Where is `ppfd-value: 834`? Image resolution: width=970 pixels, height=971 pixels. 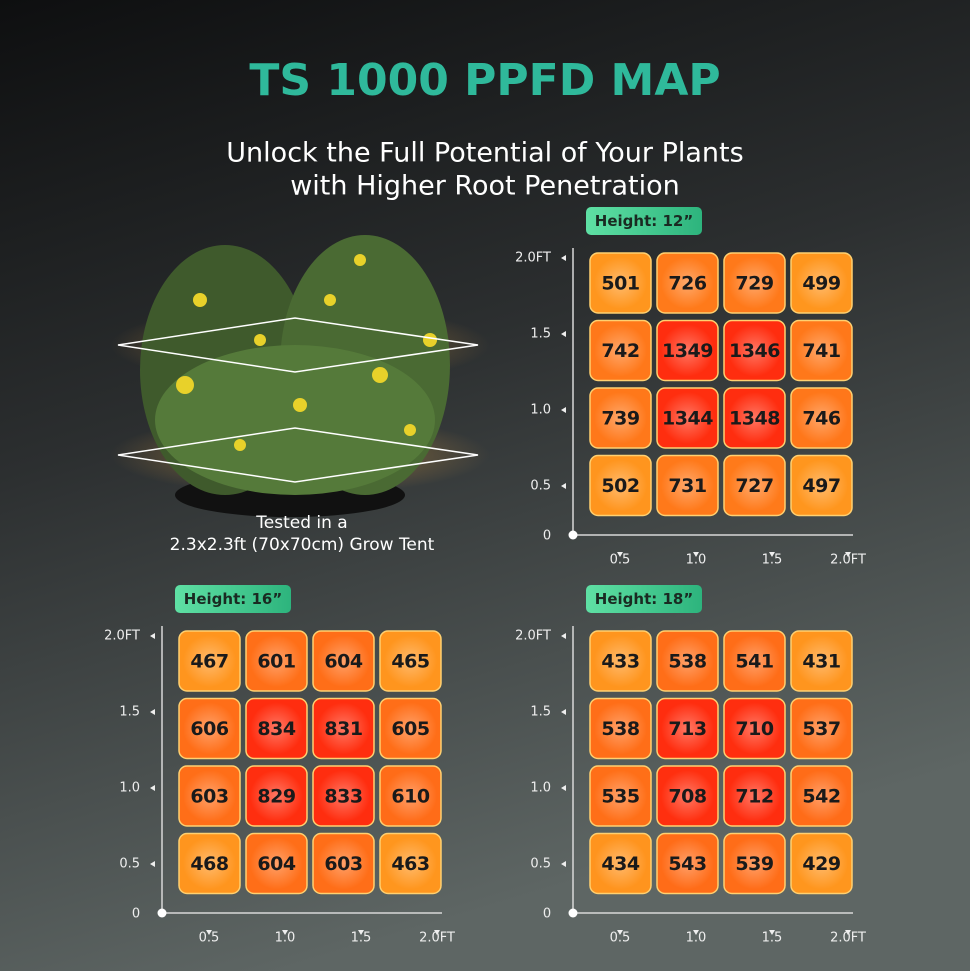
ppfd-value: 834 is located at coordinates (276, 729).